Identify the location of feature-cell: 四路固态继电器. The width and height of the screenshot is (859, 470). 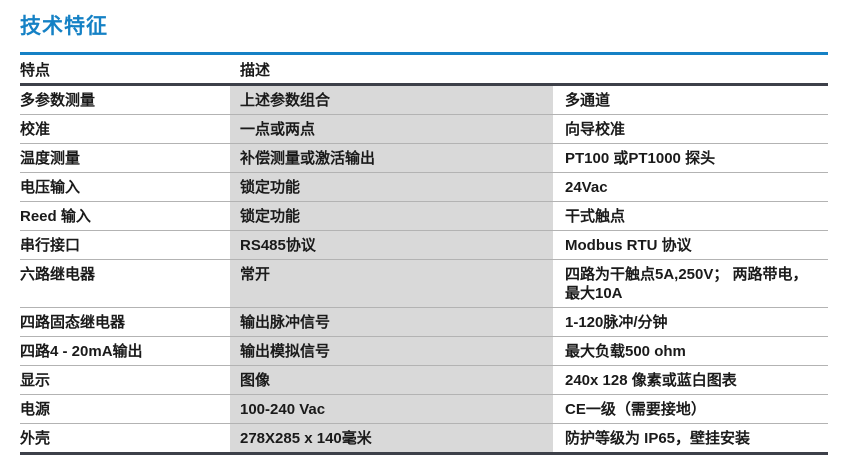
(73, 322).